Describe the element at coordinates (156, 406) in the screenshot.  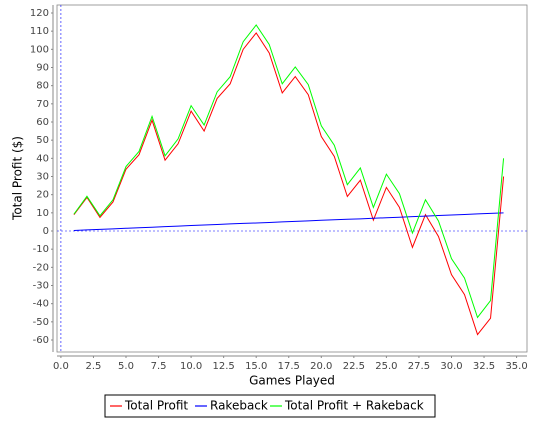
I see `legend-label: Total Profit` at that location.